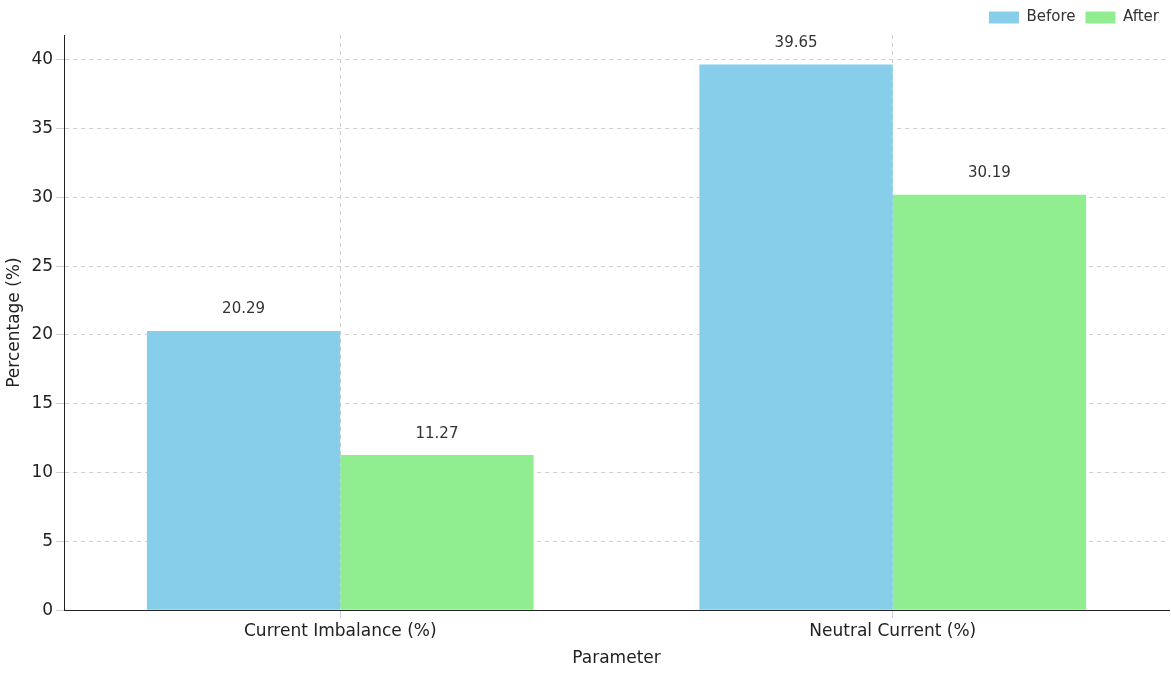 Image resolution: width=1171 pixels, height=673 pixels. What do you see at coordinates (989, 172) in the screenshot?
I see `data-label: 30.19` at bounding box center [989, 172].